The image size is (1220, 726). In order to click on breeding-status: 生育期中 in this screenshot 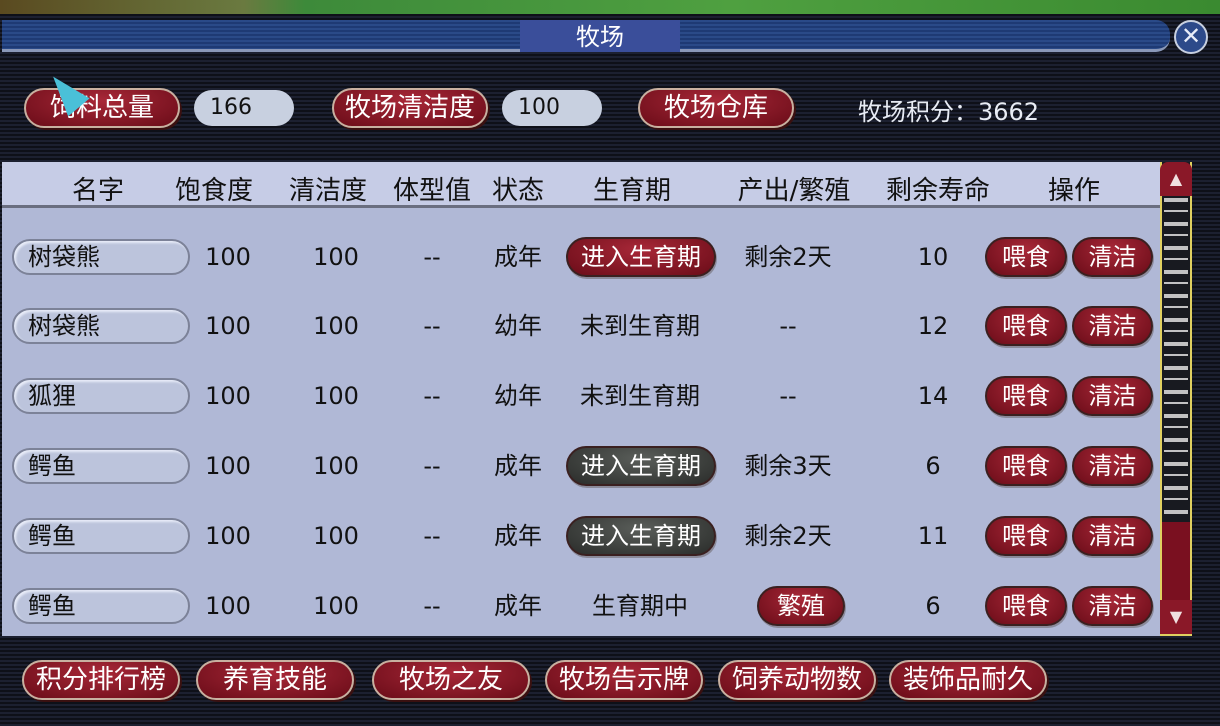, I will do `click(640, 606)`.